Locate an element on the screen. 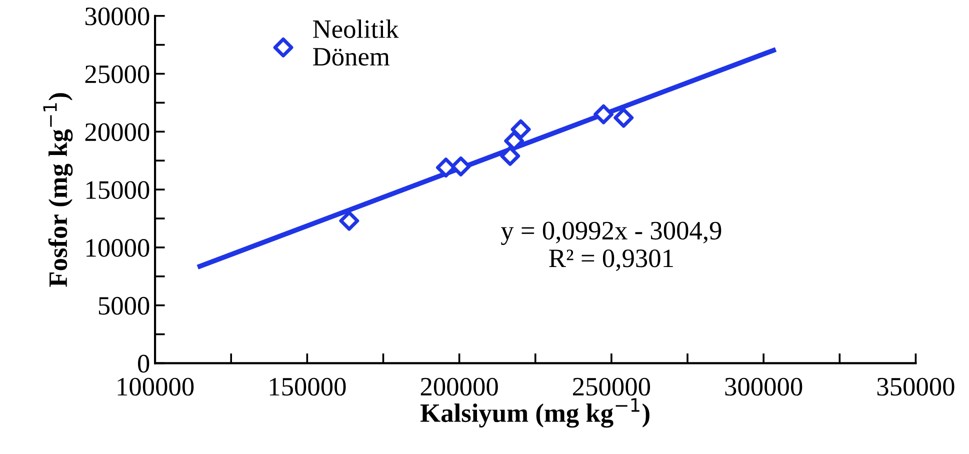 The image size is (969, 454). x-tick-label: 350000 is located at coordinates (915, 387).